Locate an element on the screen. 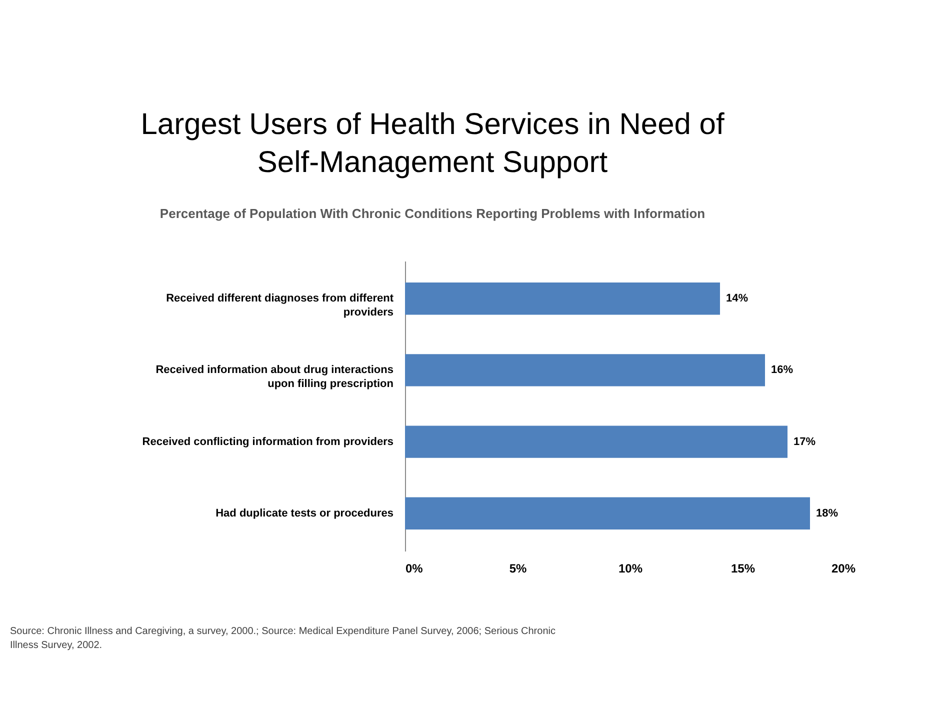 This screenshot has width=952, height=723. y-tick-label: Received information about drug interactions upon filling prescription is located at coordinates (275, 377).